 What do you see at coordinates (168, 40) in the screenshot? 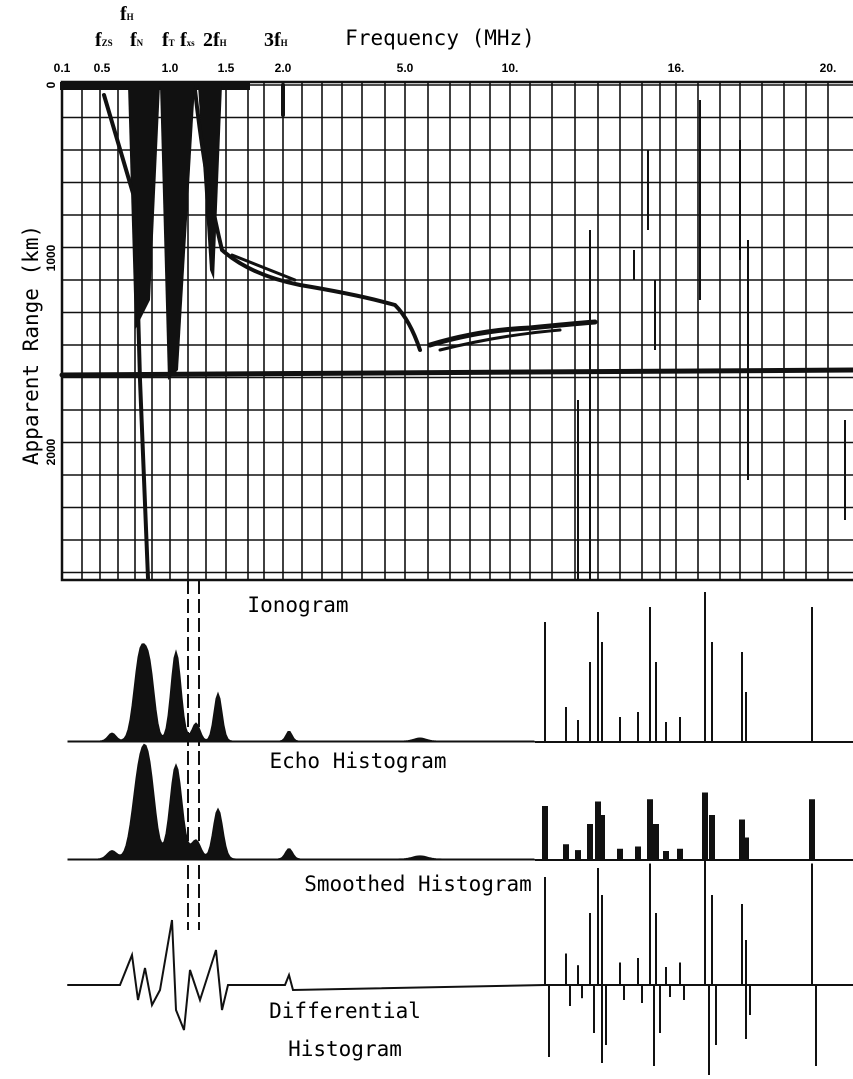
I see `marker-label: fT` at bounding box center [168, 40].